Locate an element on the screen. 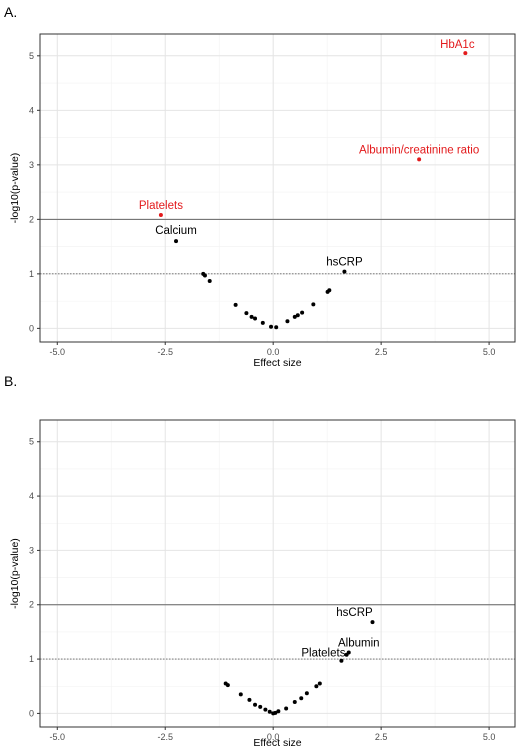  point-label: Albumin/creatinine ratio is located at coordinates (419, 150).